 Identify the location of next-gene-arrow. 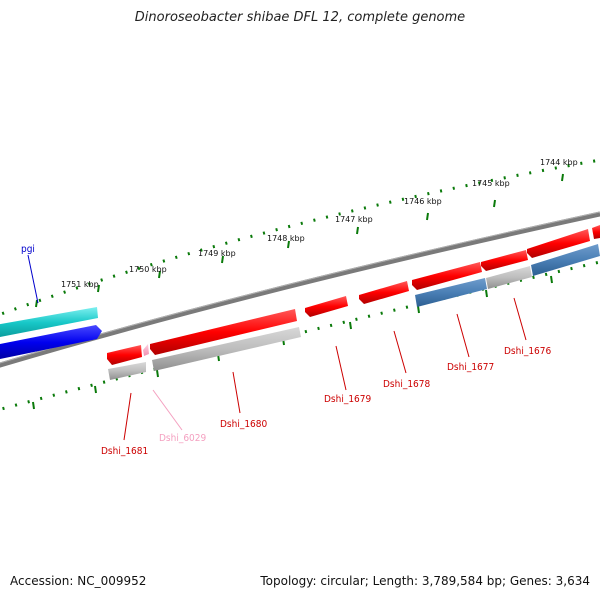
(558, 243).